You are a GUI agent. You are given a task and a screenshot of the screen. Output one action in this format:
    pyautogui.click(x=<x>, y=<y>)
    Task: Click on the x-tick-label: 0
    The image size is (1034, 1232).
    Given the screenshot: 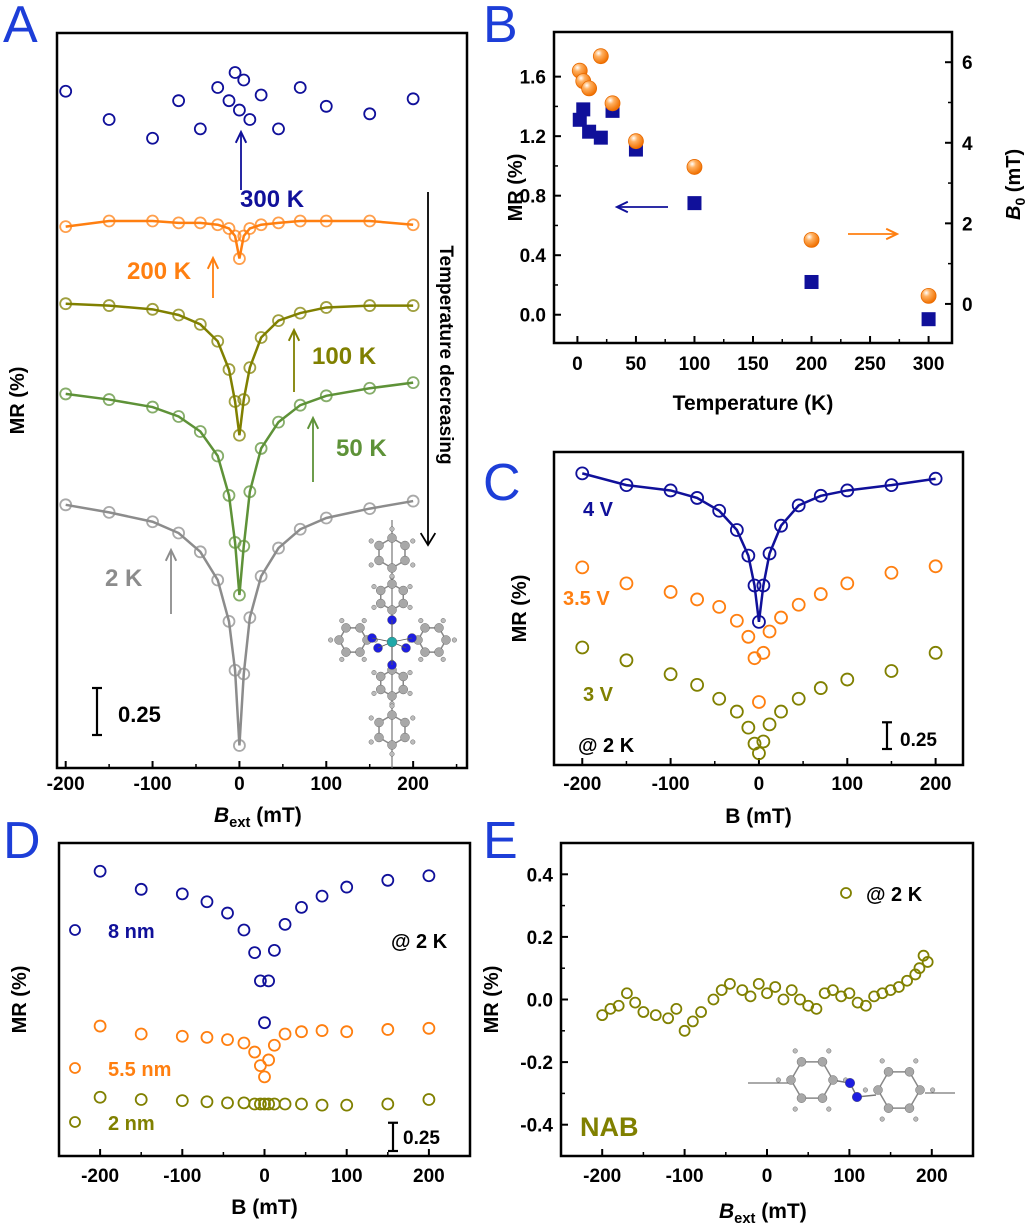 What is the action you would take?
    pyautogui.click(x=577, y=364)
    